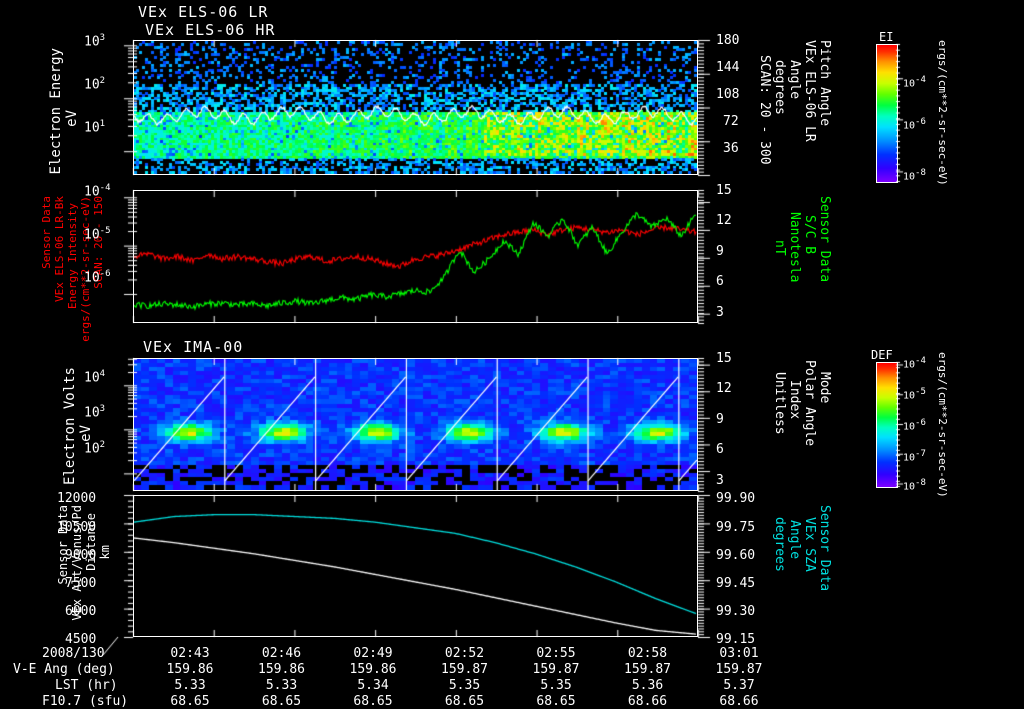 The width and height of the screenshot is (1024, 709). What do you see at coordinates (97, 234) in the screenshot?
I see `panel2-ytick-m5: 10⁻⁵` at bounding box center [97, 234].